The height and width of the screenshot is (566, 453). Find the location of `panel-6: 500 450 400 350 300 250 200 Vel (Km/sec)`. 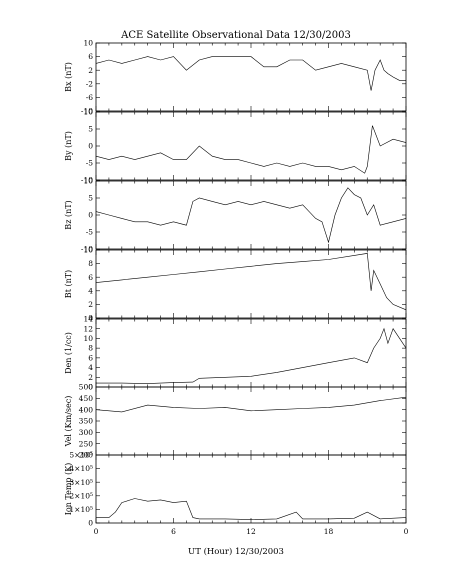

panel-6: 500 450 400 350 300 250 200 Vel (Km/sec) is located at coordinates (235, 421).